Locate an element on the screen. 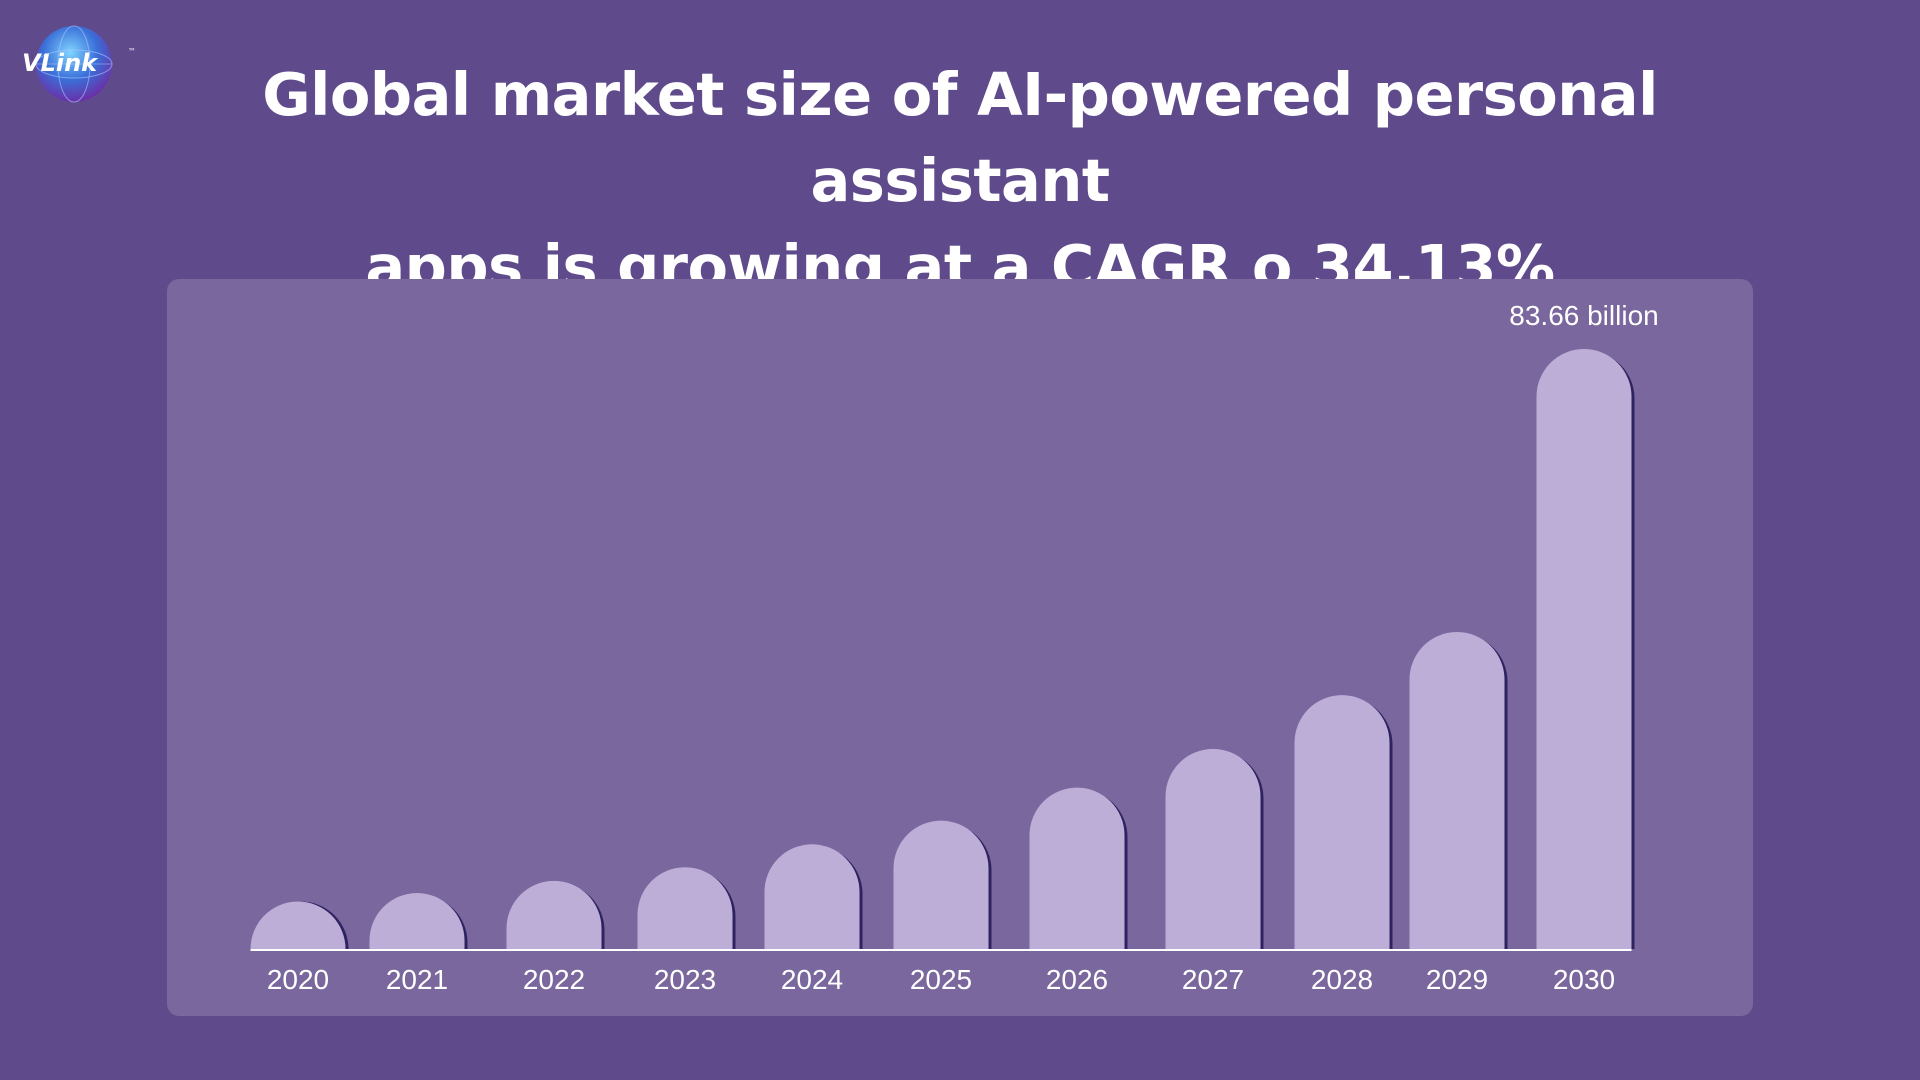  bar-2028 is located at coordinates (1342, 822).